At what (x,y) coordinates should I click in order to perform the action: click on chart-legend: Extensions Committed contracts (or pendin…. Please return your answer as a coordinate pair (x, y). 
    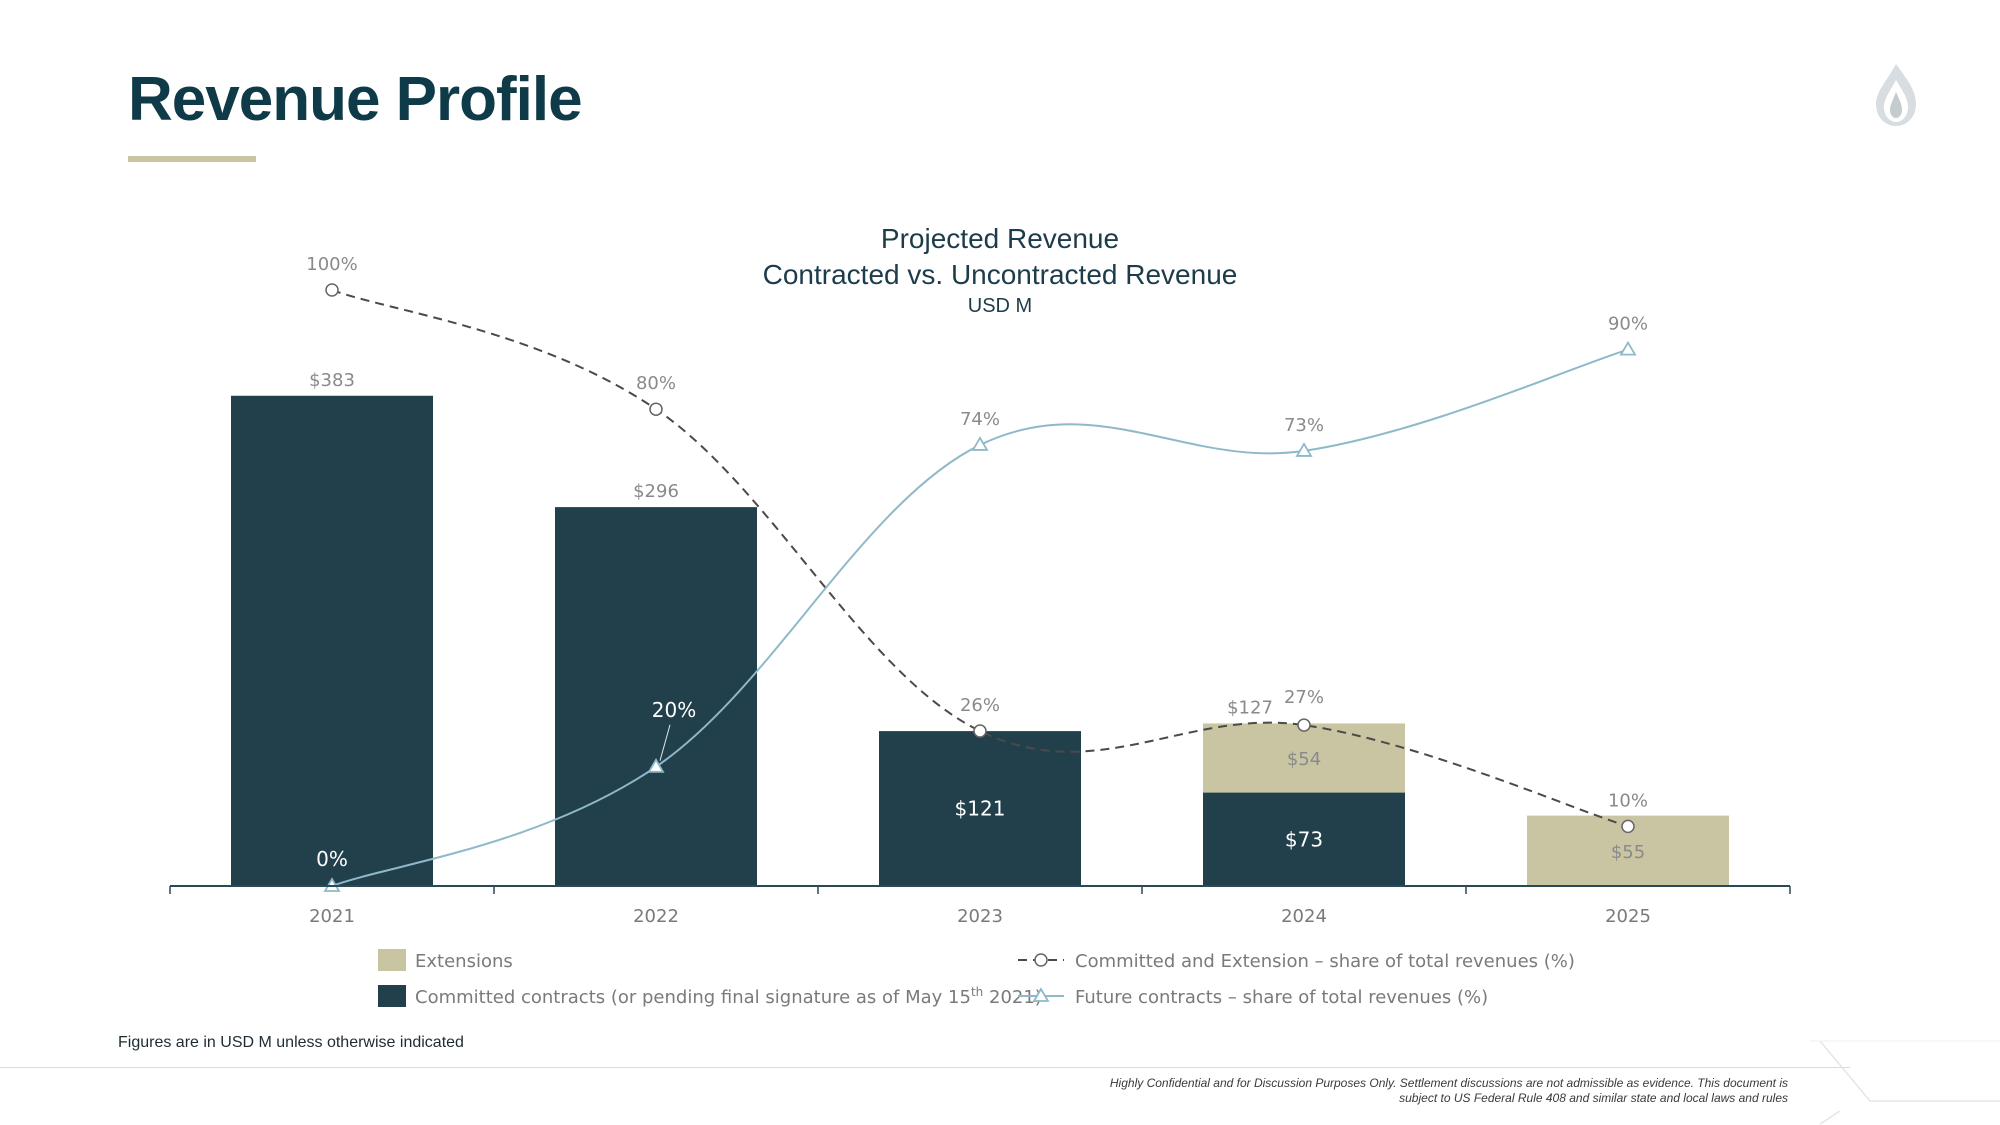
    Looking at the image, I should click on (976, 978).